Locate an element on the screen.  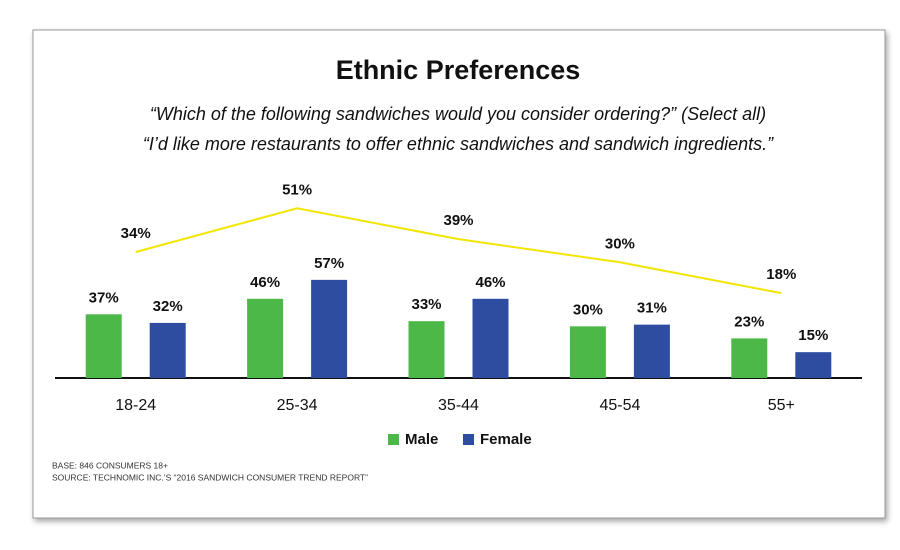
value-label: 37% is located at coordinates (104, 297).